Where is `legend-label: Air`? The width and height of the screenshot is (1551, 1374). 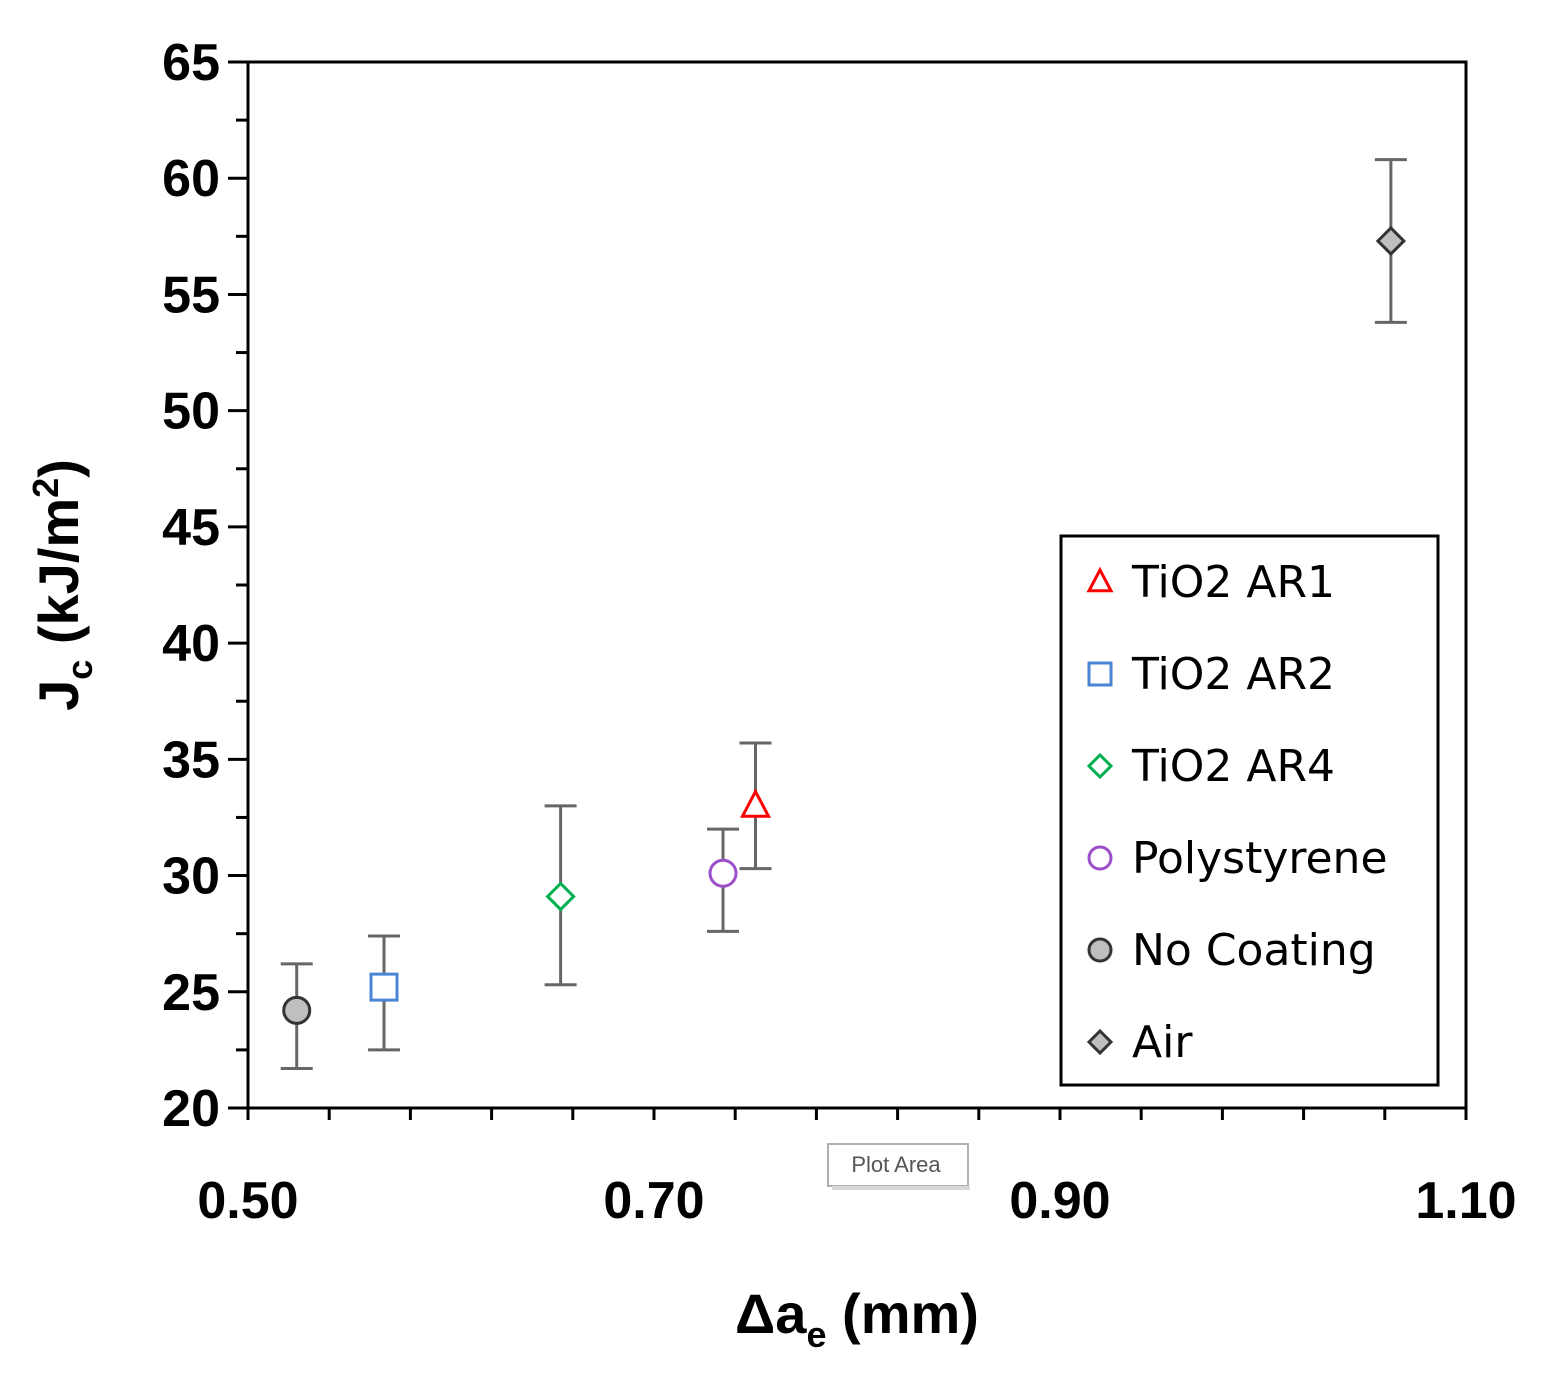
legend-label: Air is located at coordinates (1162, 1042).